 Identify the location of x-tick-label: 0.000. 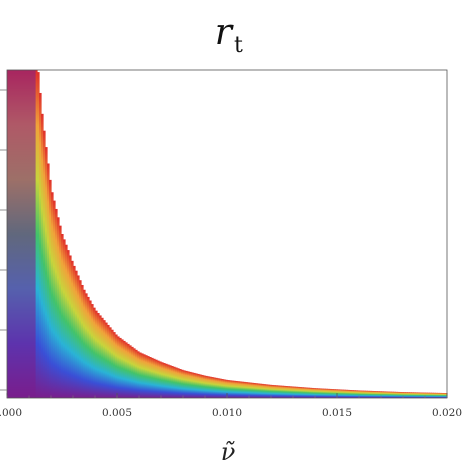
(11, 413).